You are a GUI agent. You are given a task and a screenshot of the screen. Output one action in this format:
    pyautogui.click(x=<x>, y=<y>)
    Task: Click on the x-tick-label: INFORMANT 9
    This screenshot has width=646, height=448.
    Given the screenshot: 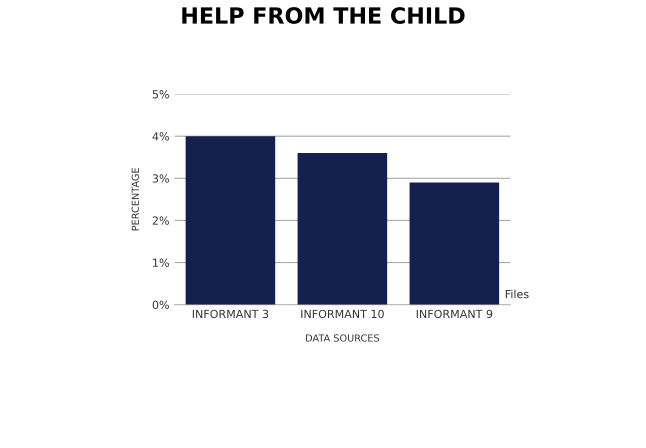 What is the action you would take?
    pyautogui.click(x=454, y=314)
    